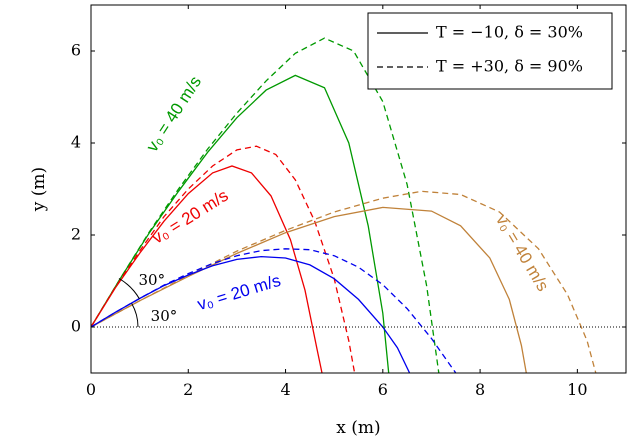  What do you see at coordinates (358, 428) in the screenshot?
I see `x-axis-title: x (m)` at bounding box center [358, 428].